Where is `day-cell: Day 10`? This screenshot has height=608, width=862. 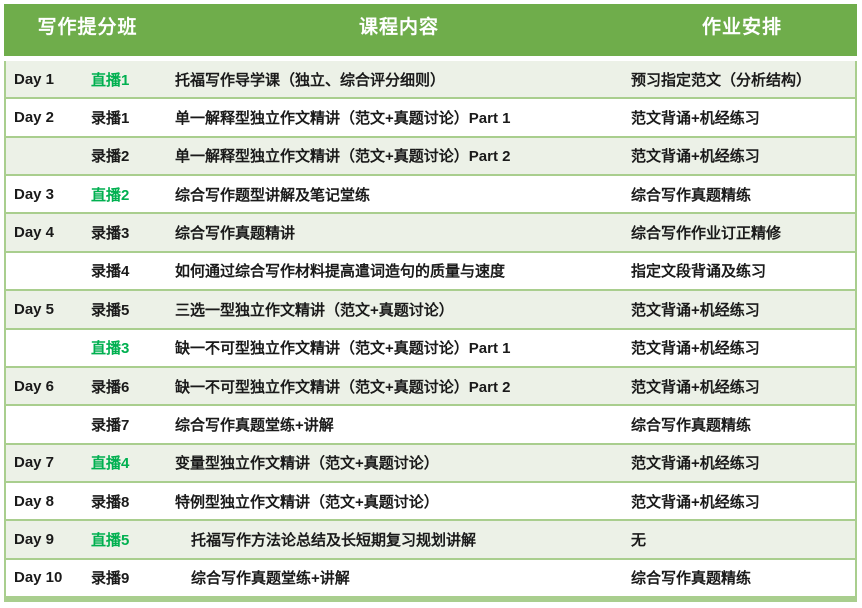
day-cell: Day 10 is located at coordinates (38, 578).